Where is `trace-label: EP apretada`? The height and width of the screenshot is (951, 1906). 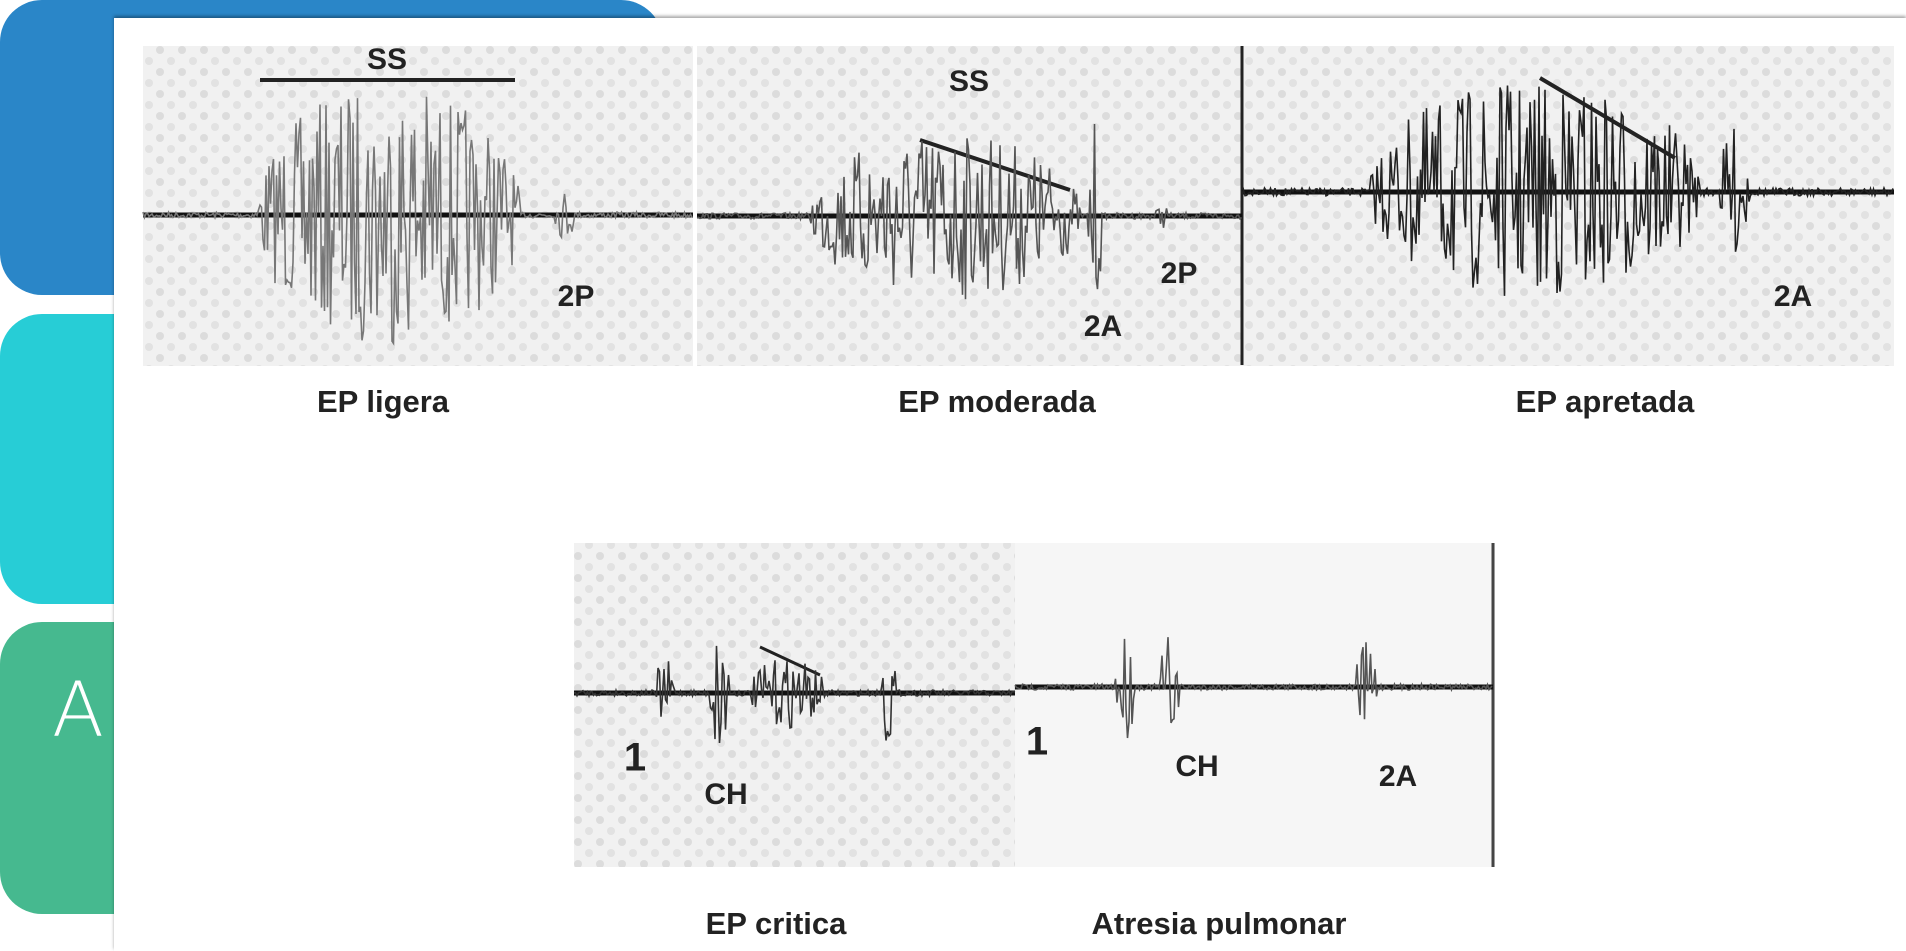
trace-label: EP apretada is located at coordinates (1605, 401).